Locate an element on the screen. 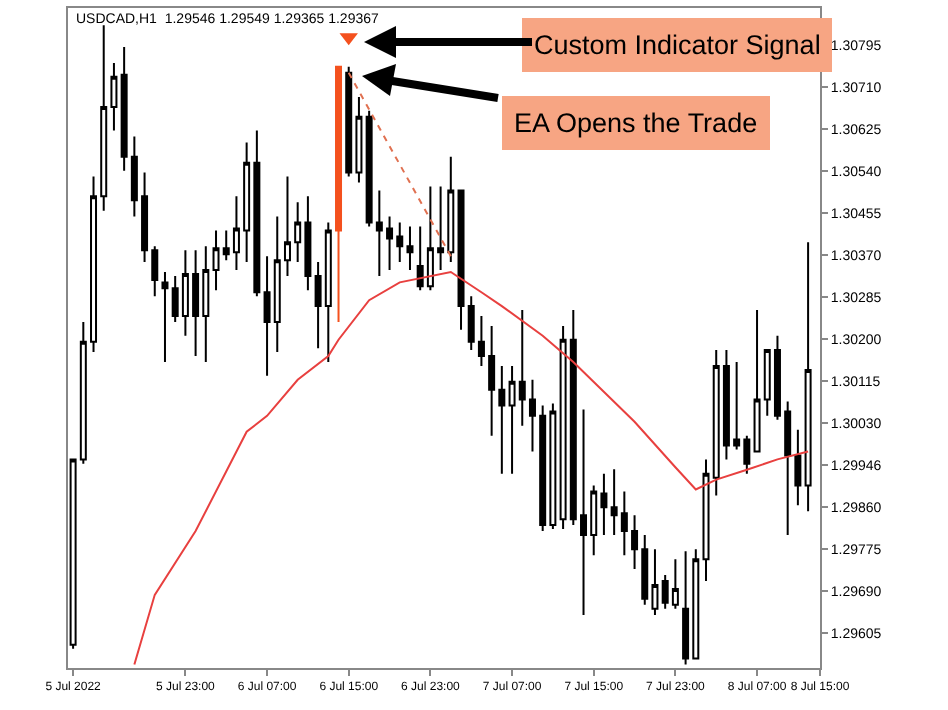  annotation: Custom Indicator Signal is located at coordinates (677, 45).